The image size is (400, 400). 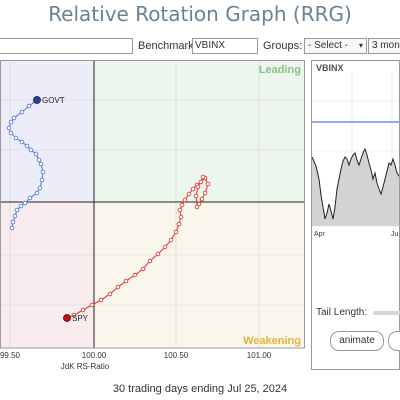 What do you see at coordinates (200, 14) in the screenshot?
I see `page-title: Relative Rotation Graph (RRG)` at bounding box center [200, 14].